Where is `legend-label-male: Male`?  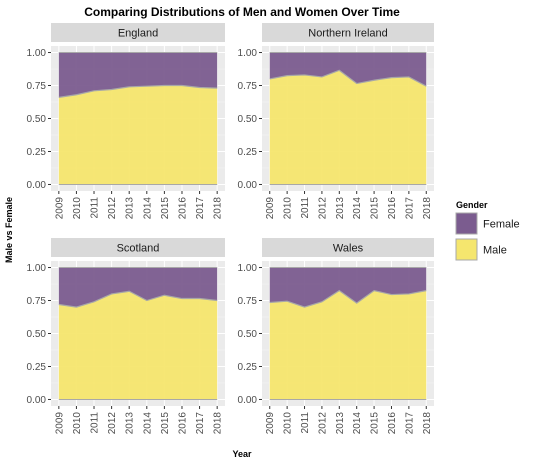 legend-label-male: Male is located at coordinates (495, 251).